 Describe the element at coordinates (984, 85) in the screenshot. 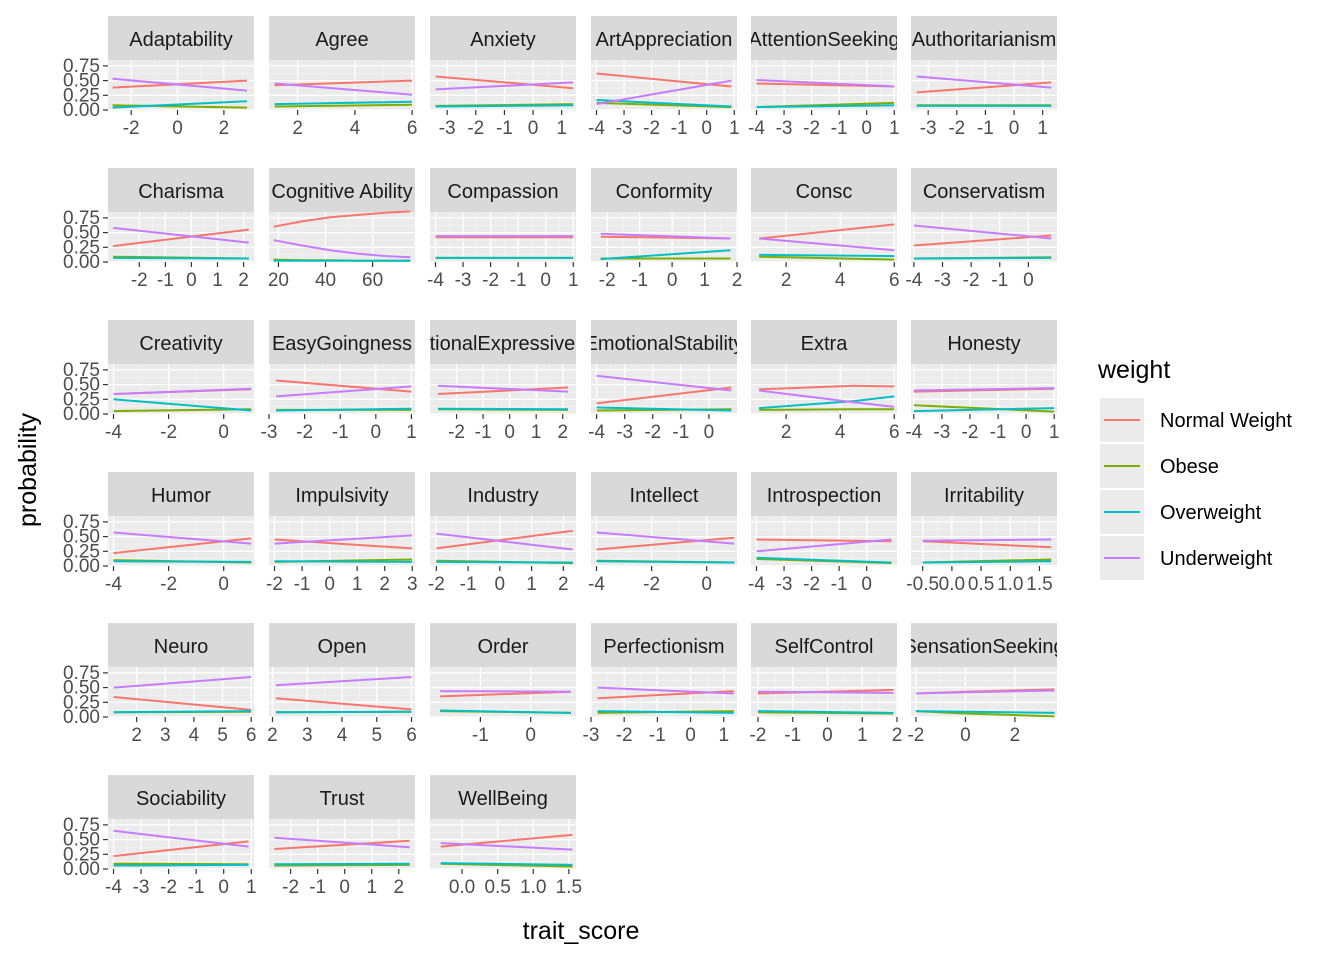

I see `panel-background` at that location.